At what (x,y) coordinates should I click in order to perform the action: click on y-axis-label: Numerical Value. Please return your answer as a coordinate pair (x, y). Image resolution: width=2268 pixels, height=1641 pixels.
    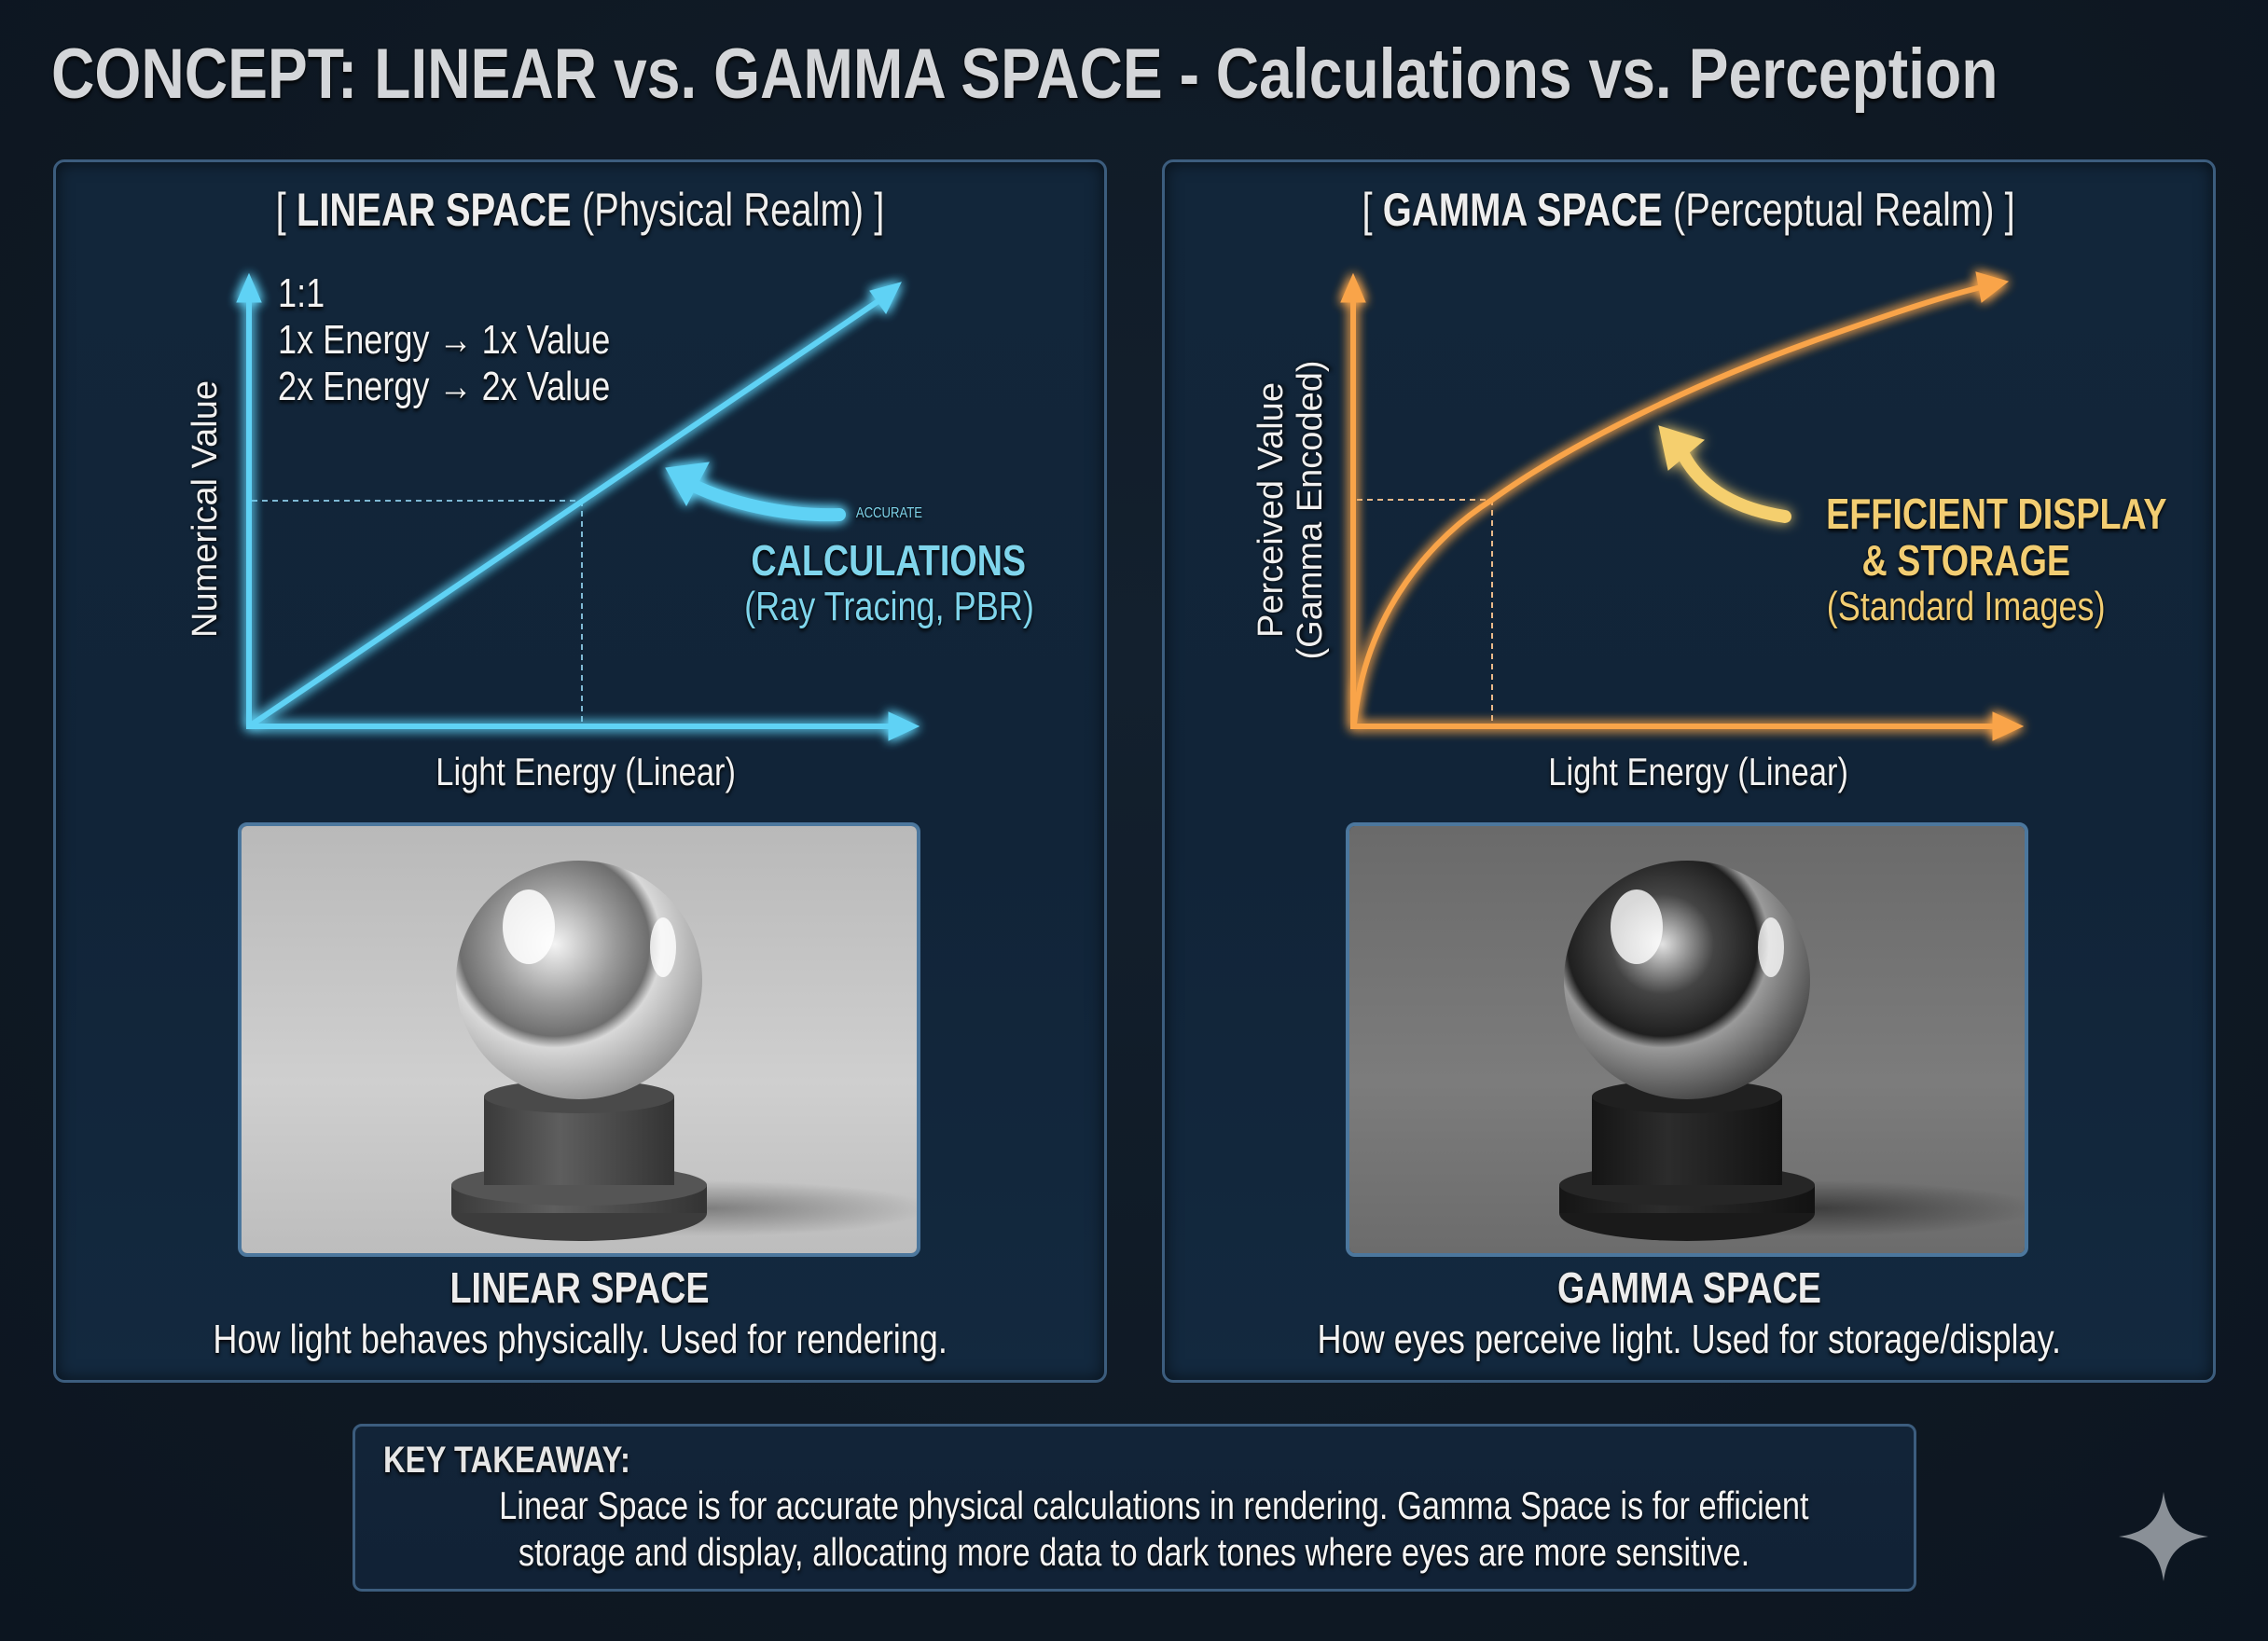
    Looking at the image, I should click on (205, 509).